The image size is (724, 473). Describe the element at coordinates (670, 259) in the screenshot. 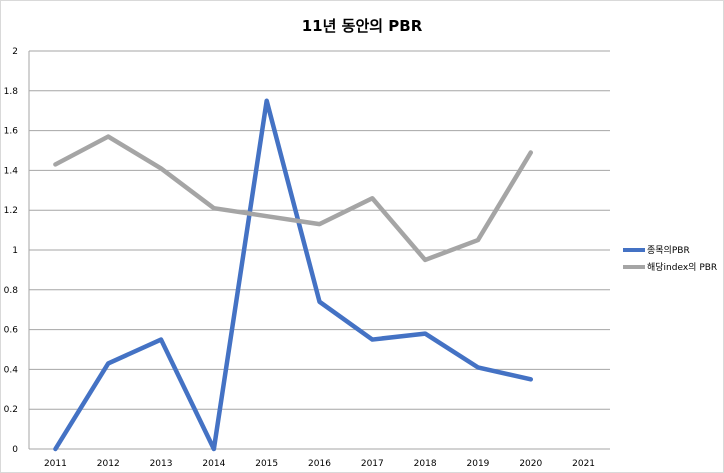

I see `legend: 종목의PBR 해당index의 PBR` at that location.